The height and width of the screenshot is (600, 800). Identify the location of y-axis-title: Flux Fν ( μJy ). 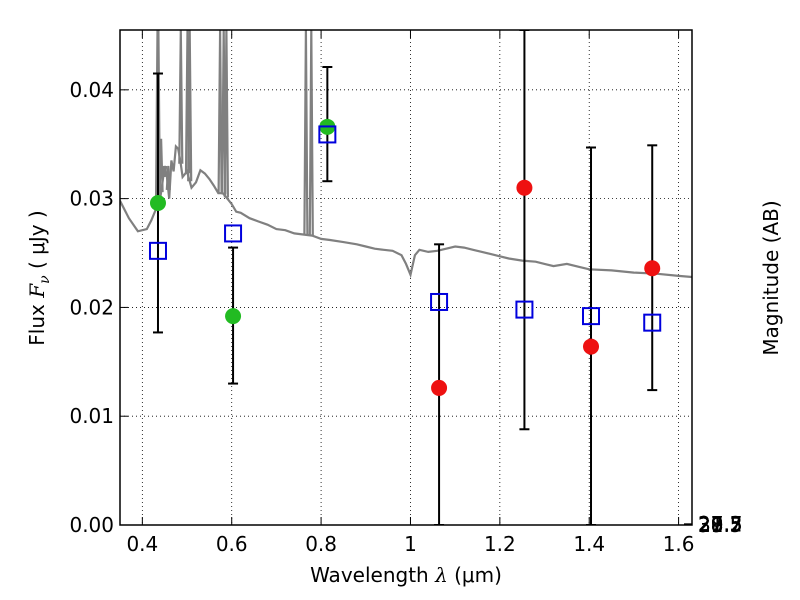
(39, 277).